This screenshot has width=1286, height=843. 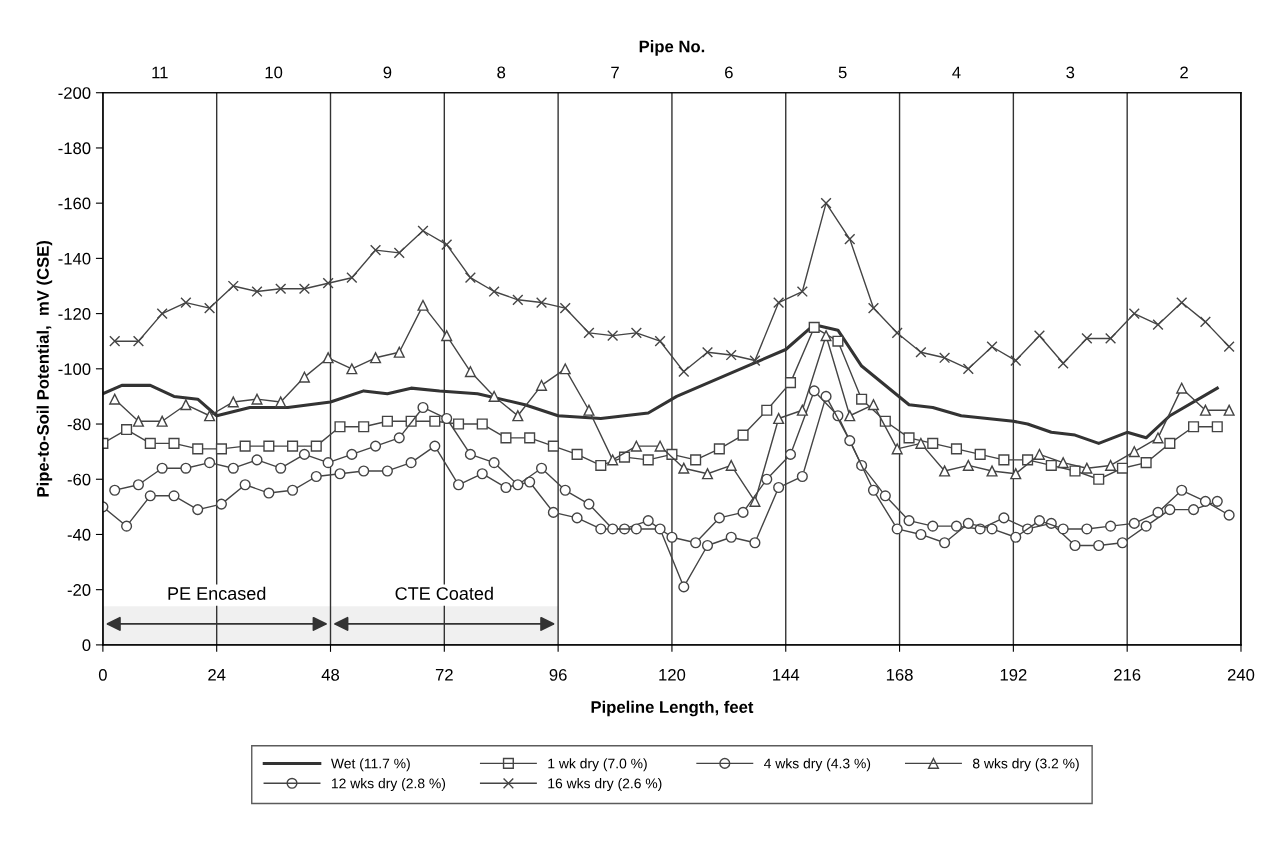 I want to click on x-tick-label: 144, so click(x=786, y=675).